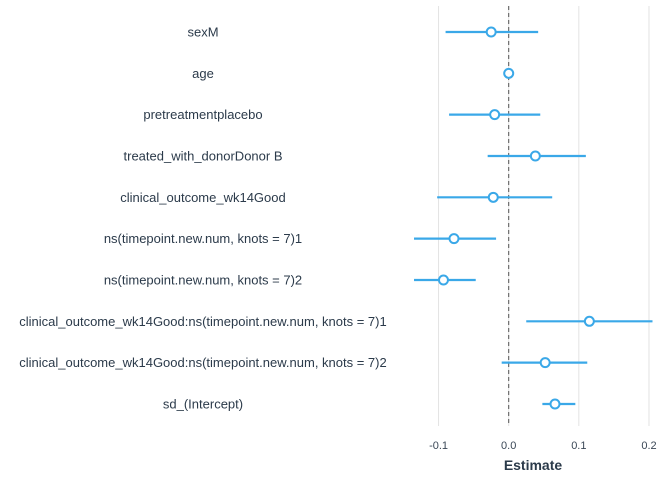  Describe the element at coordinates (203, 238) in the screenshot. I see `term-label: ns(timepoint.new.num, knots = 7)1` at that location.